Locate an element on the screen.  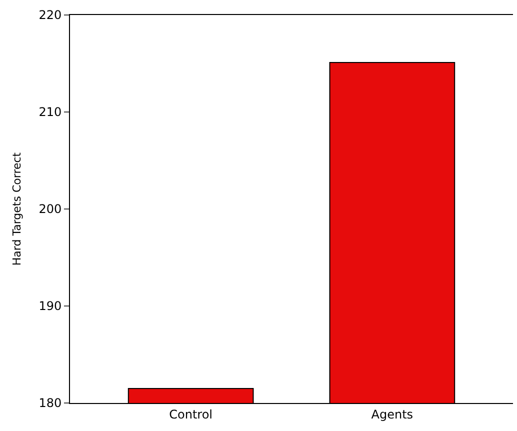
x-tick-label: Agents is located at coordinates (392, 414).